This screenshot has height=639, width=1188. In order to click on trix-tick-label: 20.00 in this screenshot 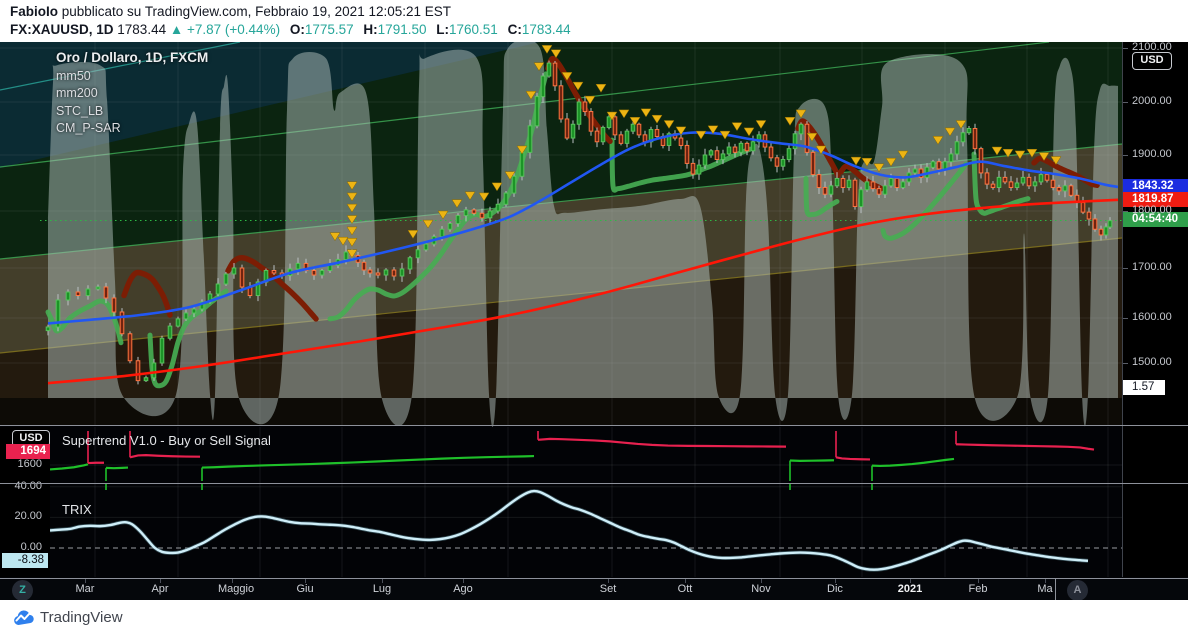, I will do `click(28, 516)`.